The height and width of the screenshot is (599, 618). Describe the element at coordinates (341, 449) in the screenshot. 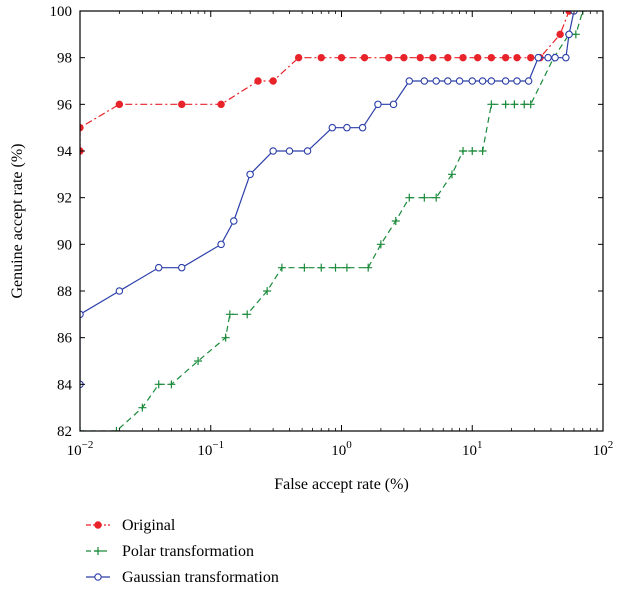

I see `x-tick-label: 10⁰` at that location.